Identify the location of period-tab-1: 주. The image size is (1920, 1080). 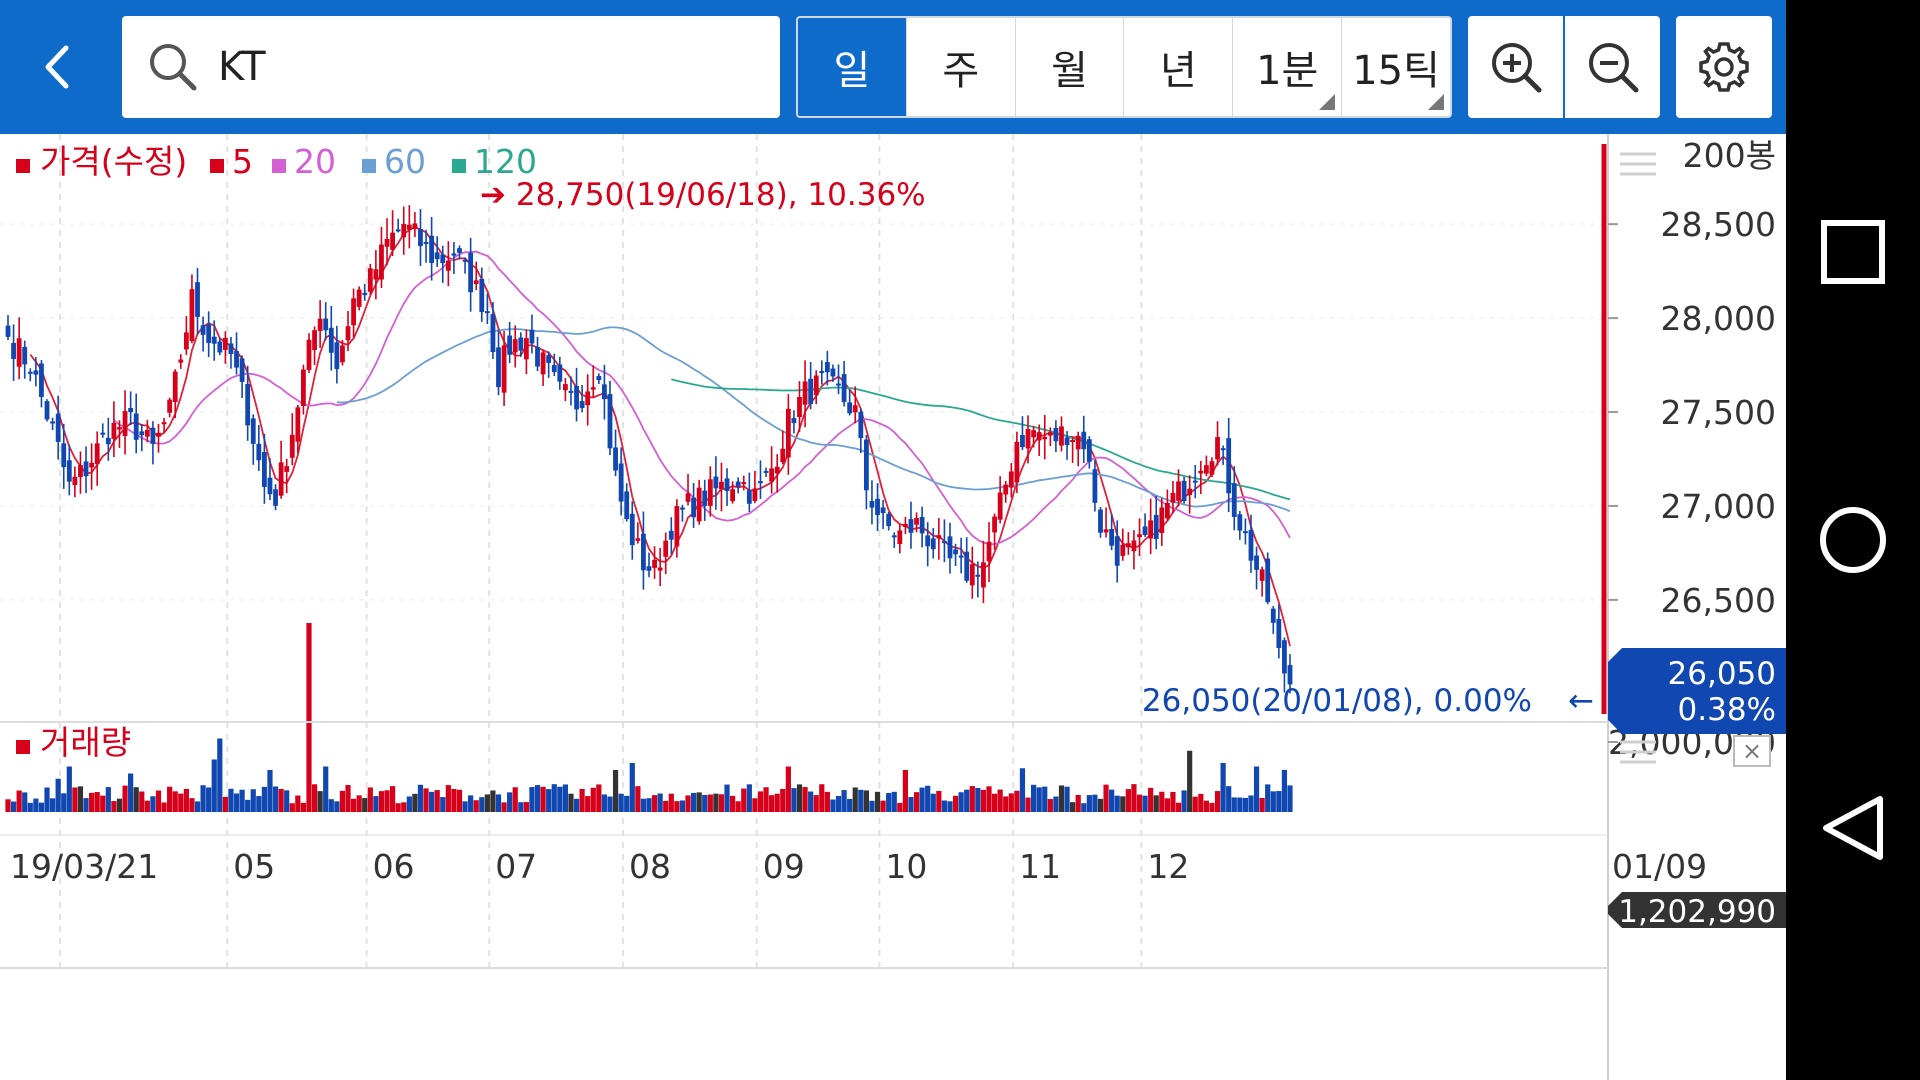
(961, 67).